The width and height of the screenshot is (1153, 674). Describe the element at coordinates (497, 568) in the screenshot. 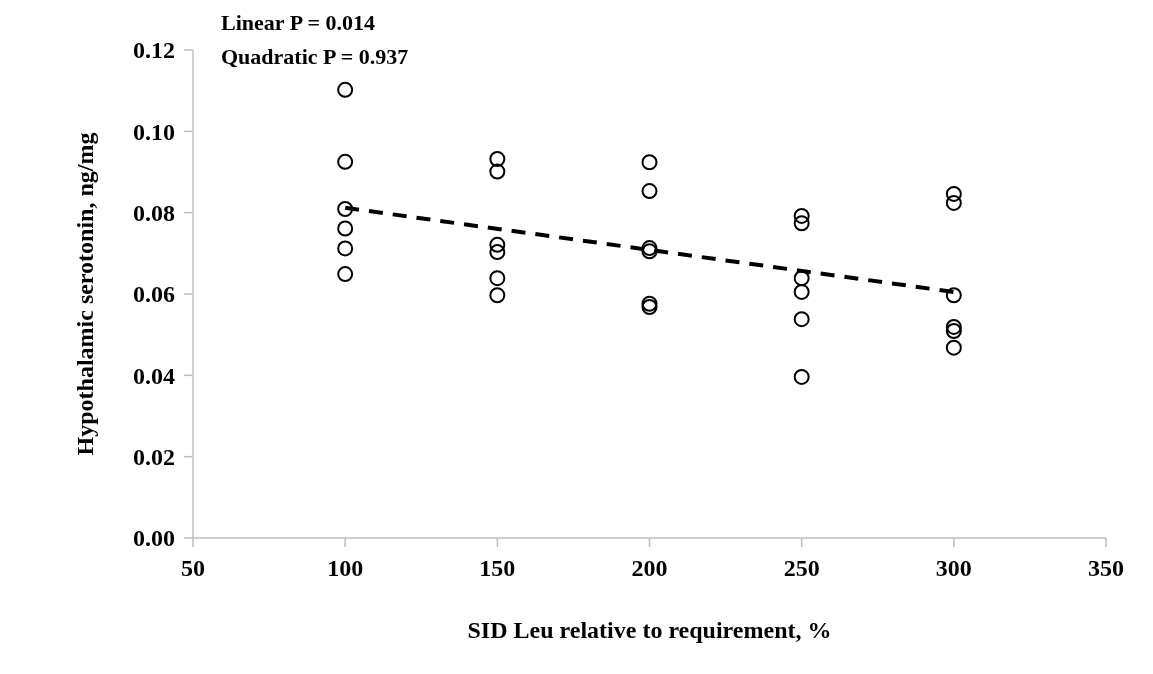

I see `x-tick-label: 150` at that location.